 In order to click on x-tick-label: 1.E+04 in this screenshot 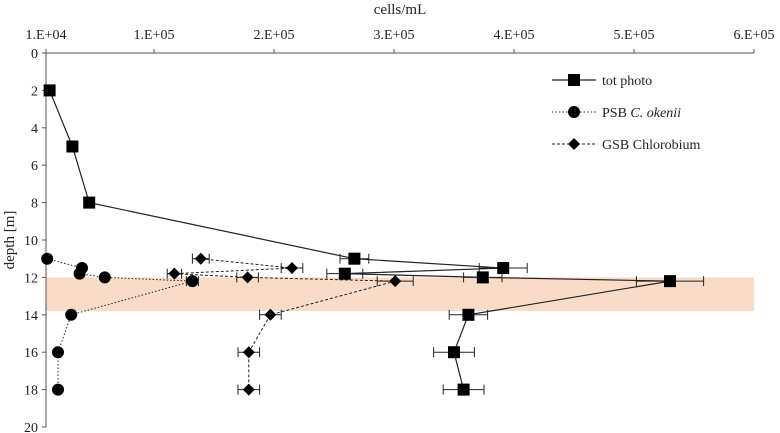, I will do `click(46, 35)`.